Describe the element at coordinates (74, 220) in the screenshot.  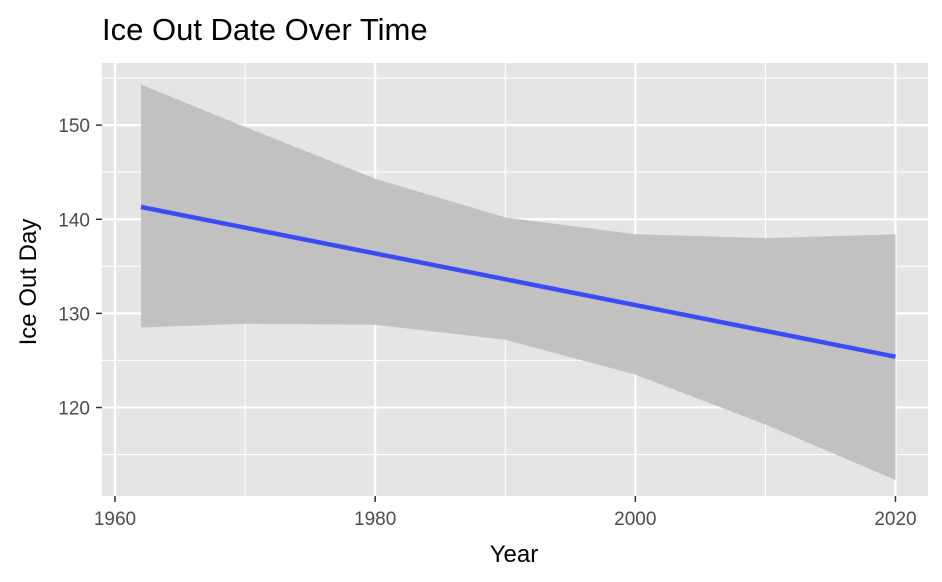
I see `y-tick-label: 140` at that location.